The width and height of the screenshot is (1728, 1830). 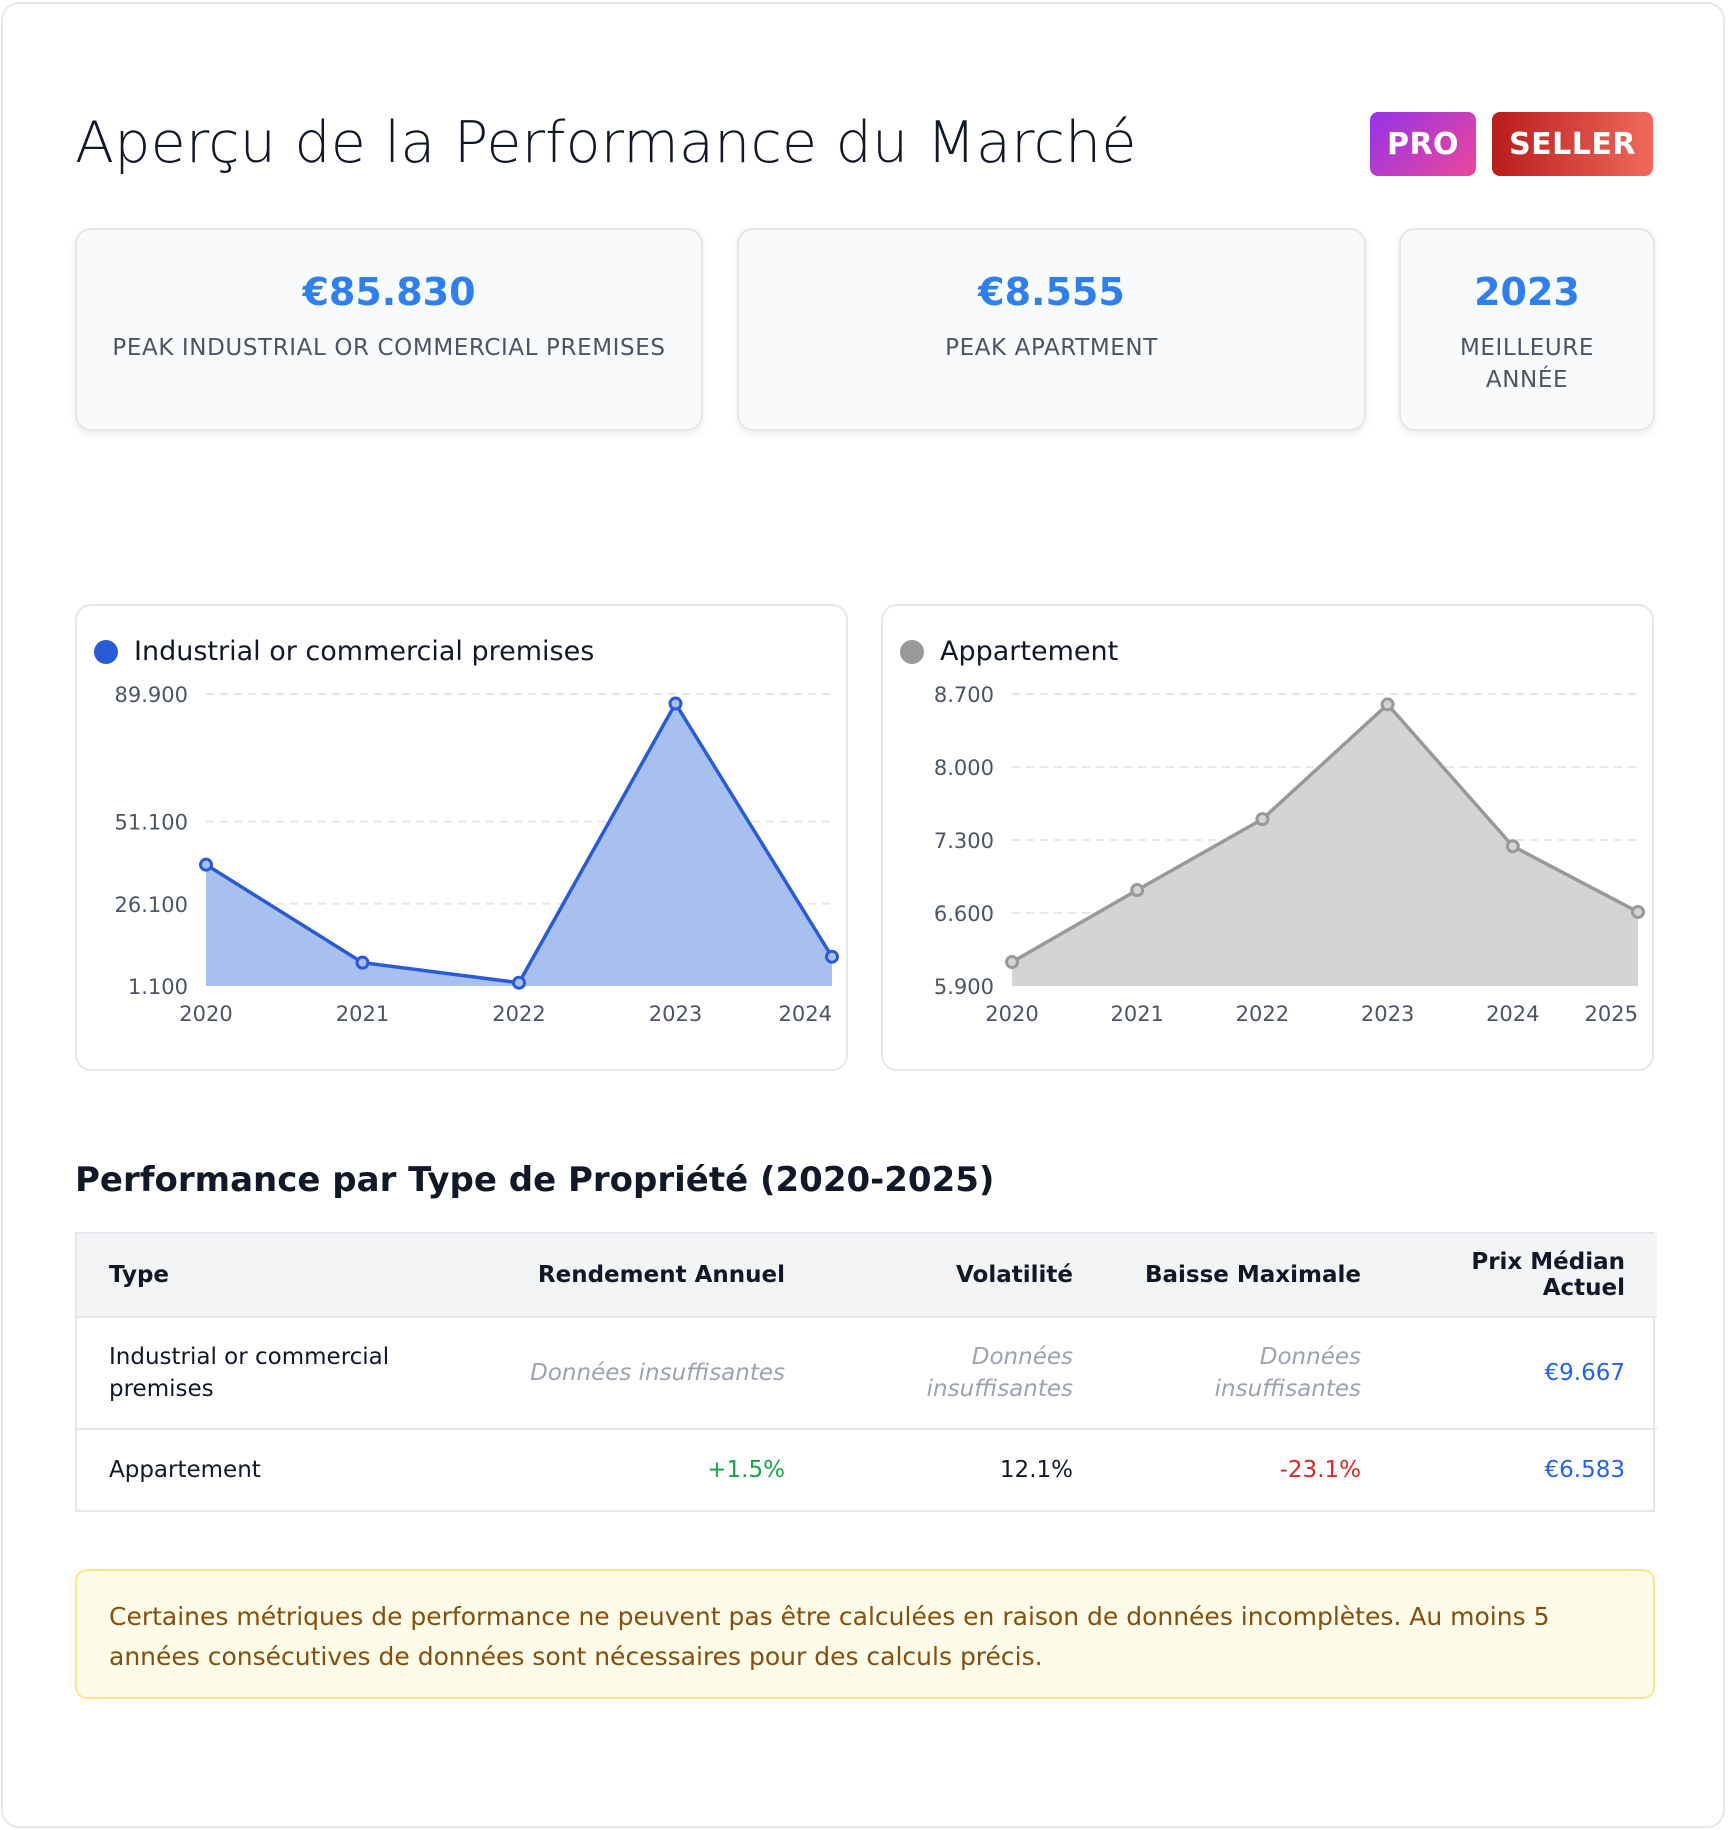 I want to click on median-price-cell: €6.583, so click(x=1525, y=1469).